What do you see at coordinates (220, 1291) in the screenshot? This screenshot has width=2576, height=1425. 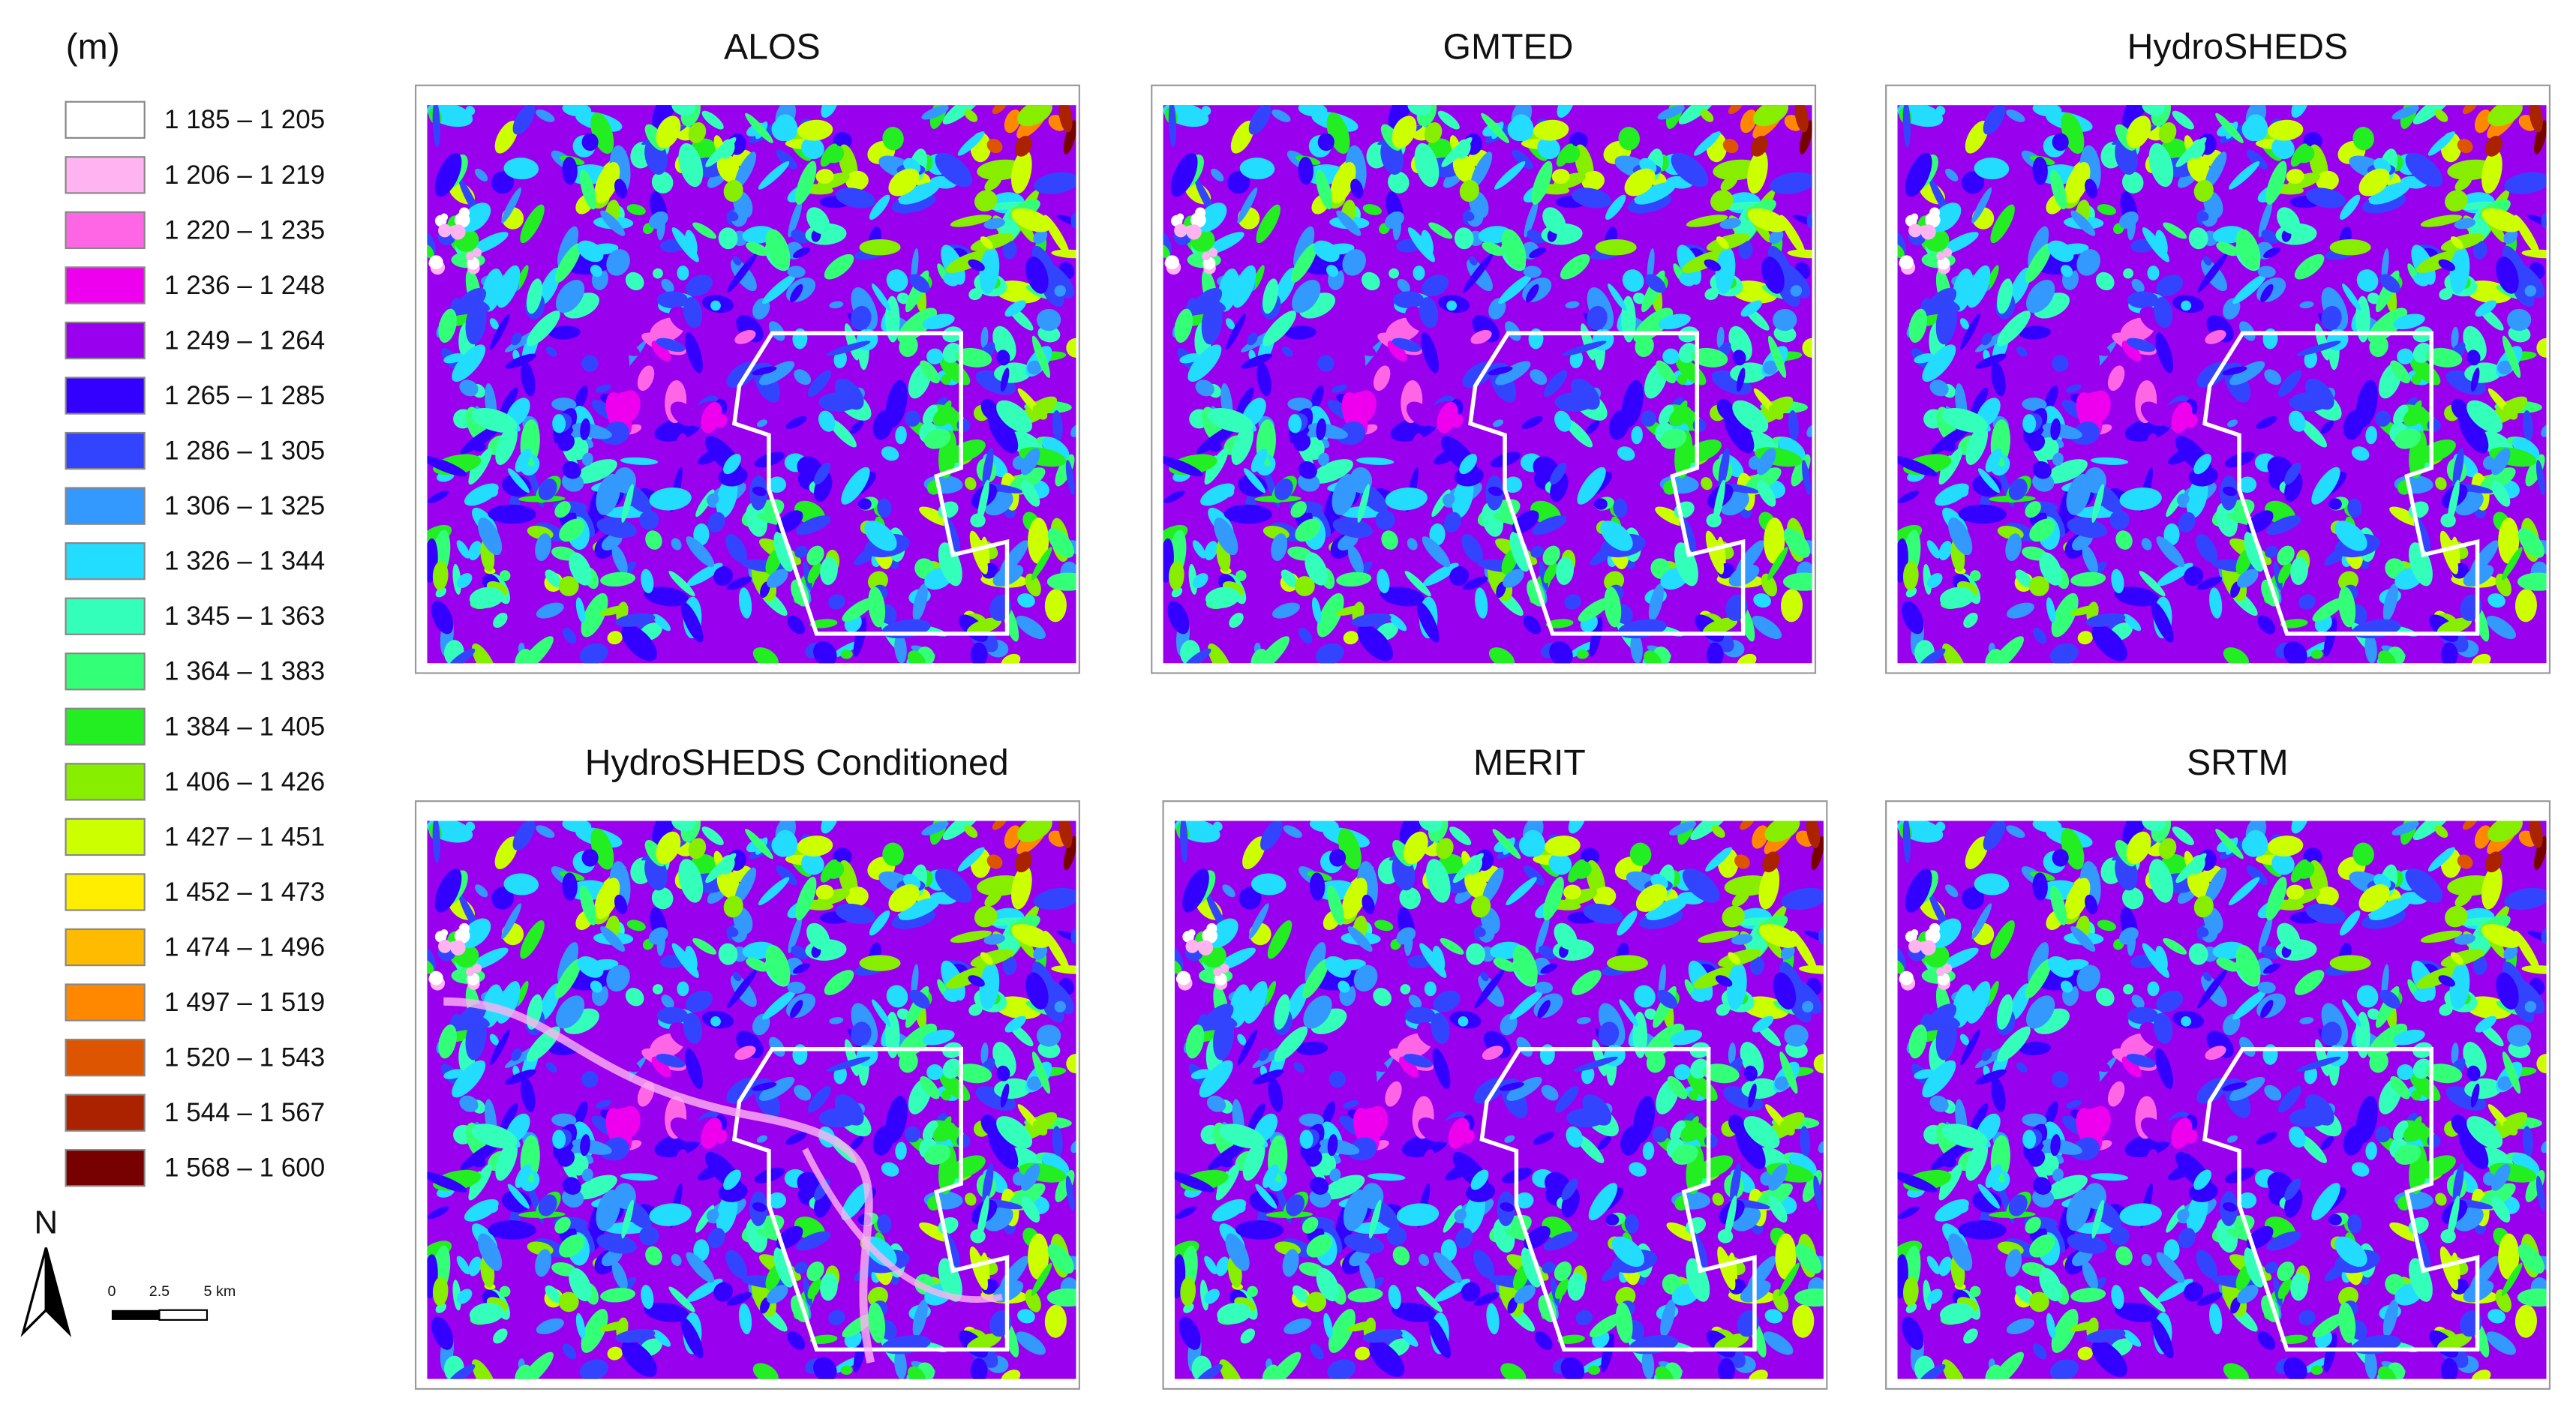 I see `scale-label: 5 km` at bounding box center [220, 1291].